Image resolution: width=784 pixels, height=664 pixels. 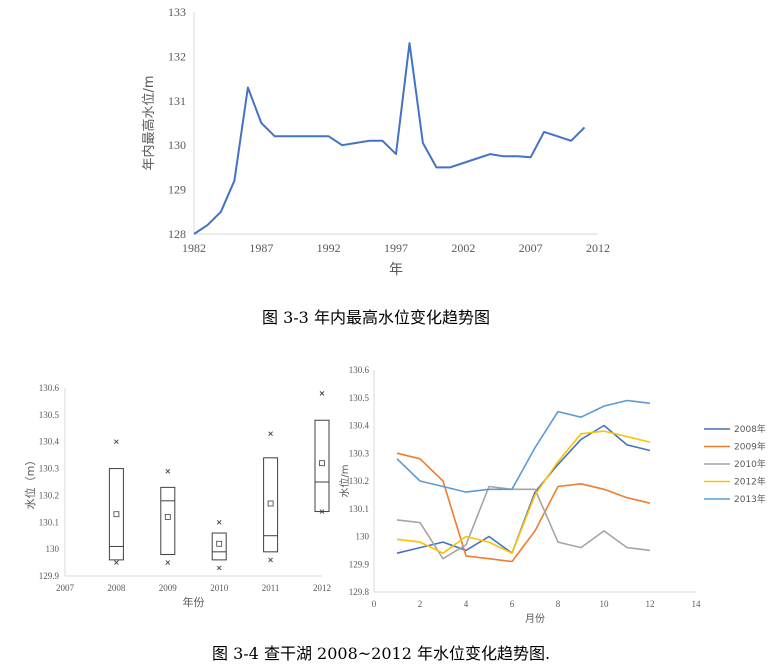 I want to click on x-tick-label: 2011, so click(x=271, y=588).